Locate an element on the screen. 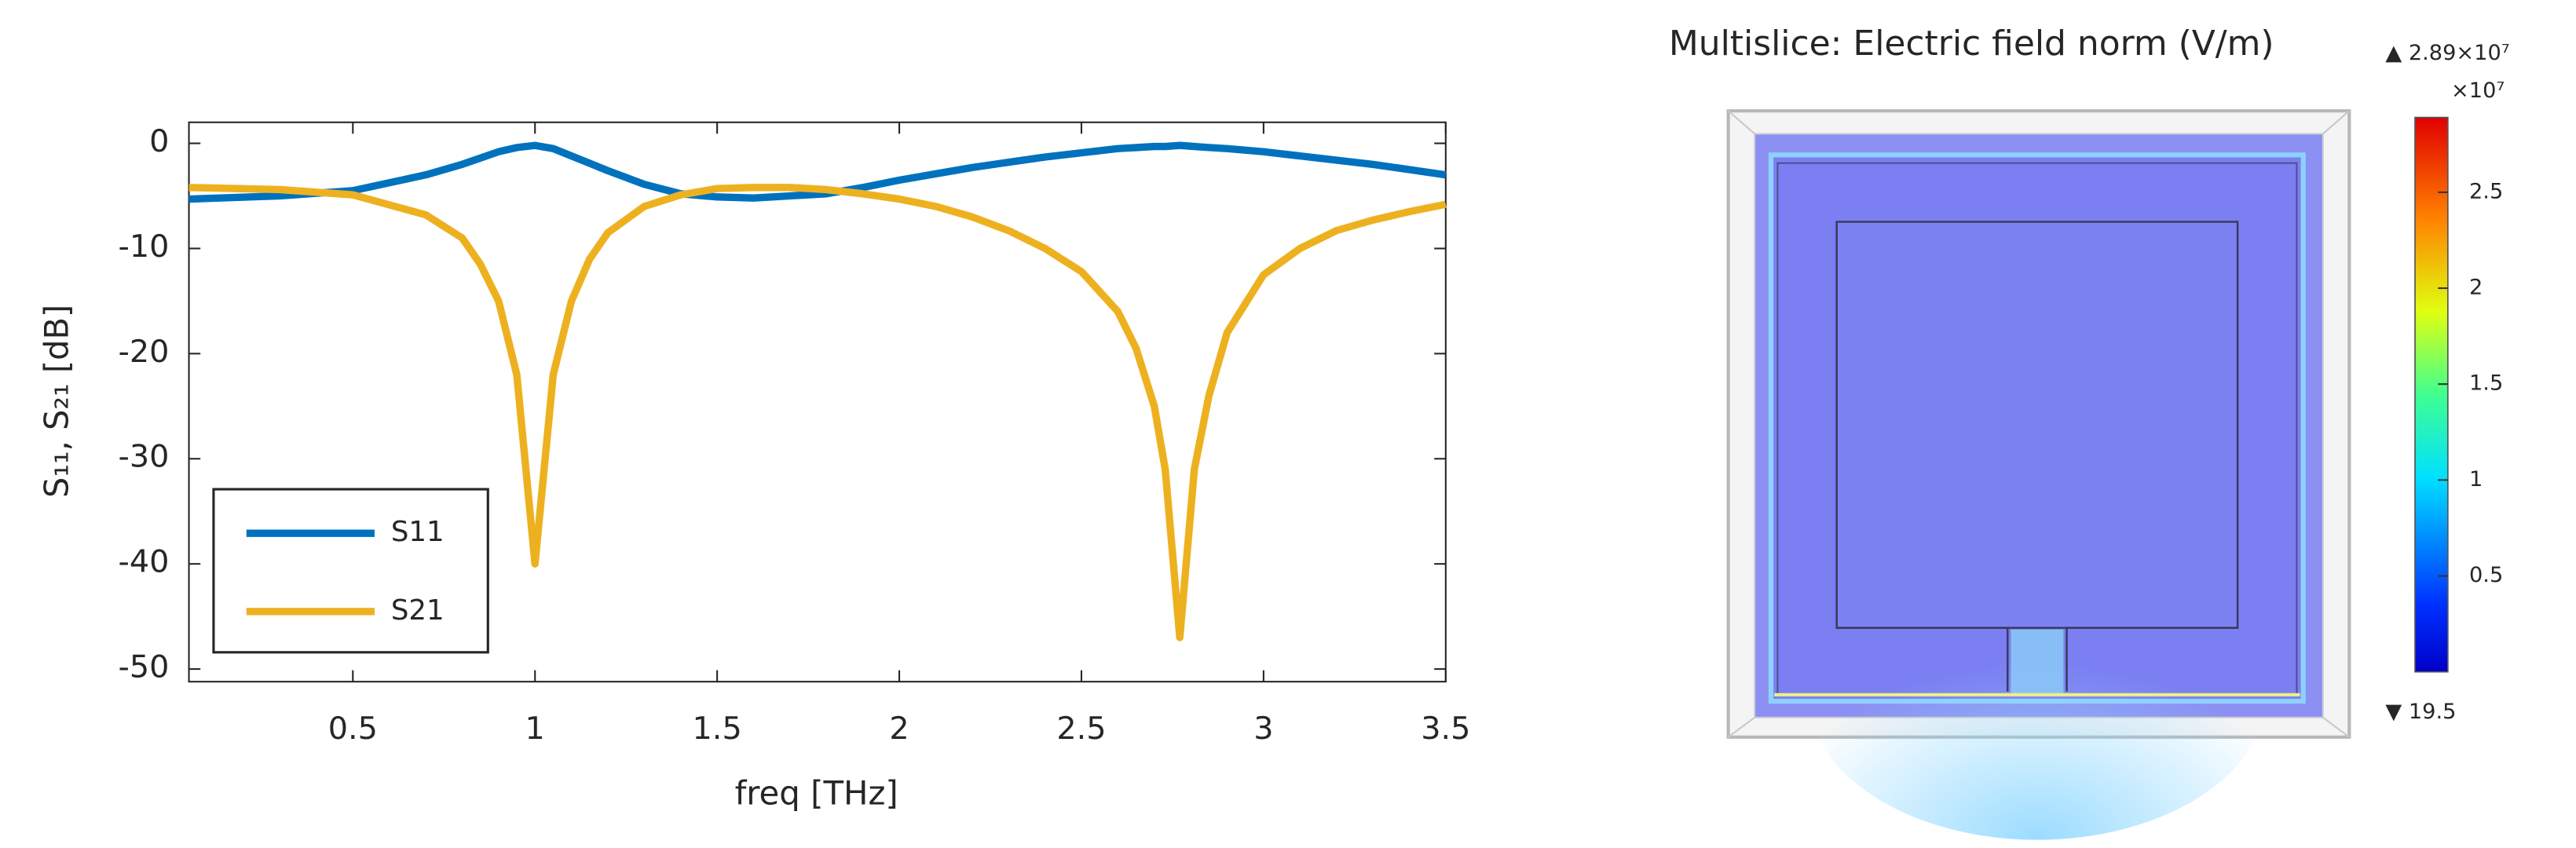  series-line is located at coordinates (817, 172).